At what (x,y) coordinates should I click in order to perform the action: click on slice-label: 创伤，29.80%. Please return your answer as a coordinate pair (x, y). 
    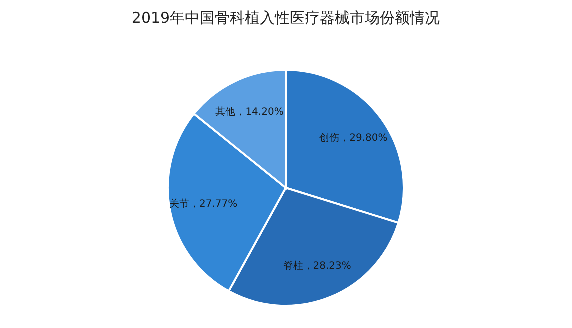
    Looking at the image, I should click on (354, 138).